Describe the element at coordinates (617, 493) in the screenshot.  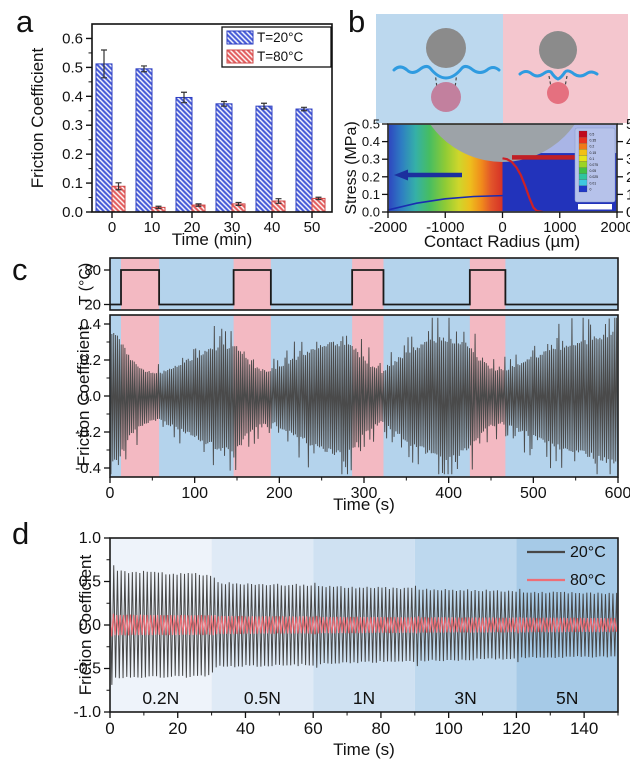
I see `svg-text: 600` at that location.